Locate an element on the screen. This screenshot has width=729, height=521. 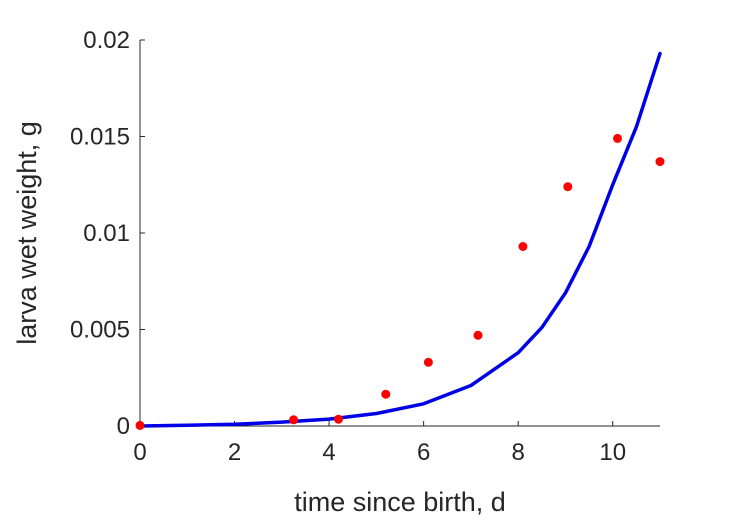
y-tick-label: 0.02 is located at coordinates (106, 40).